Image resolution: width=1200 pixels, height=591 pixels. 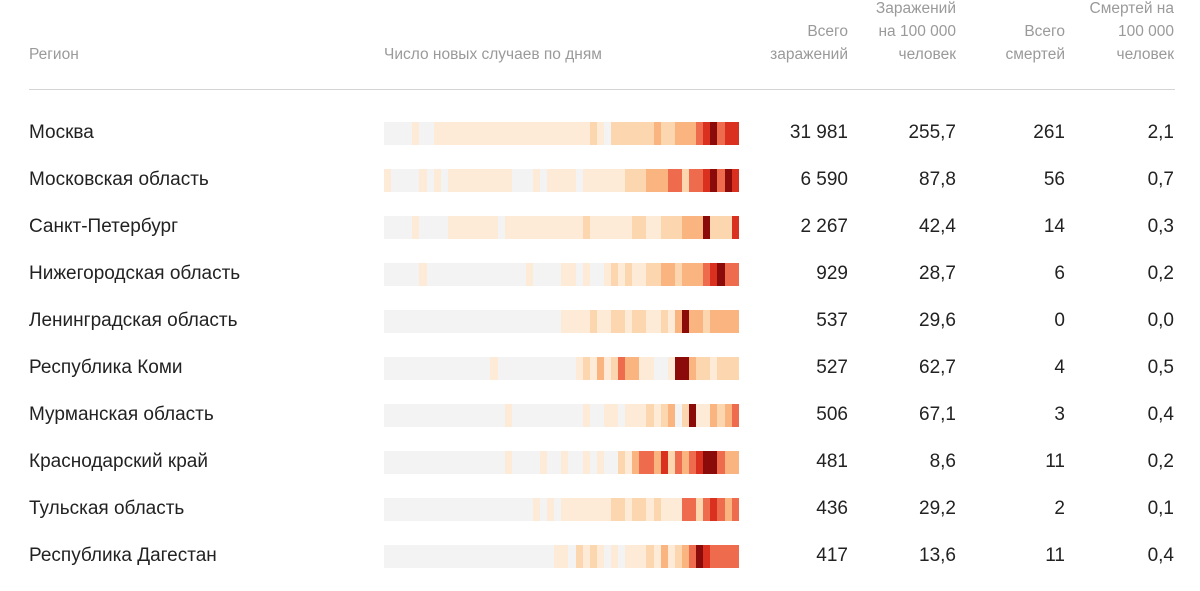 I want to click on total-deaths: 56, so click(x=1054, y=179).